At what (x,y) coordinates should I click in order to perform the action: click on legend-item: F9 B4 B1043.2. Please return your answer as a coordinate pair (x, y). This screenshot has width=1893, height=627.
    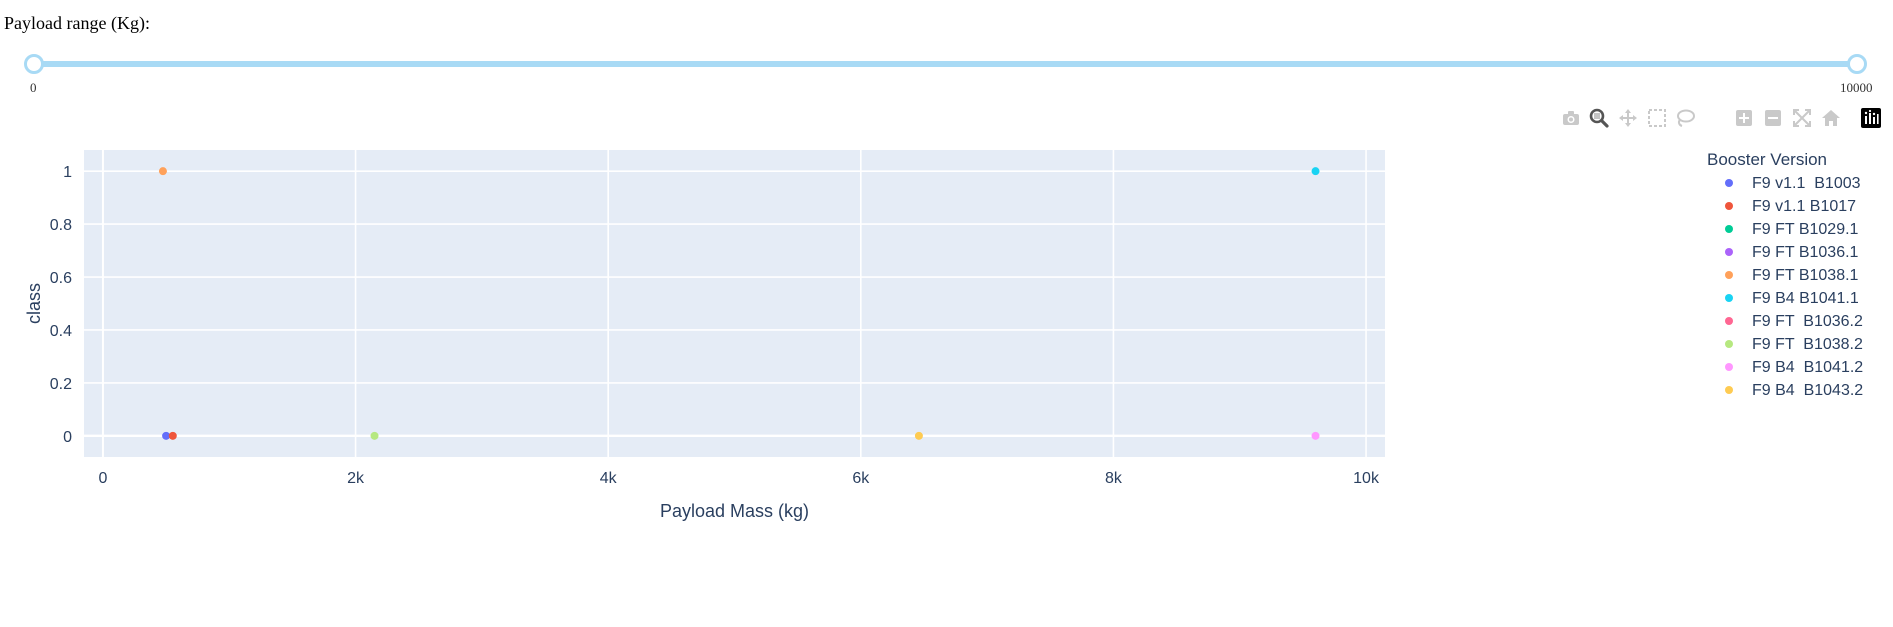
    Looking at the image, I should click on (1794, 390).